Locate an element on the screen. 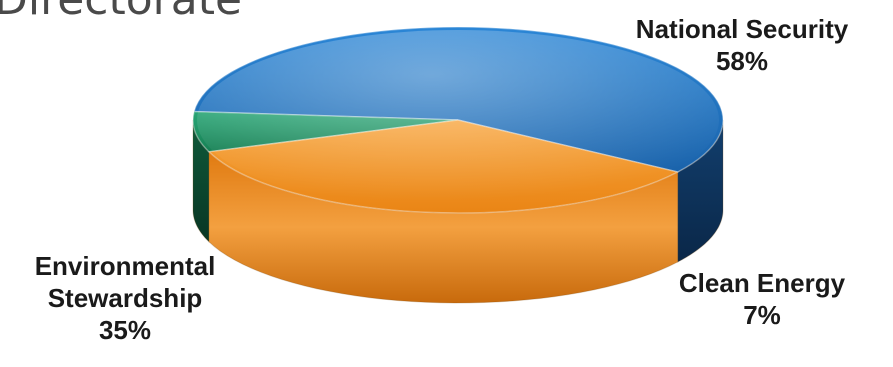 The width and height of the screenshot is (893, 367). slice-label-environmental-stewardship: Stewardship is located at coordinates (125, 298).